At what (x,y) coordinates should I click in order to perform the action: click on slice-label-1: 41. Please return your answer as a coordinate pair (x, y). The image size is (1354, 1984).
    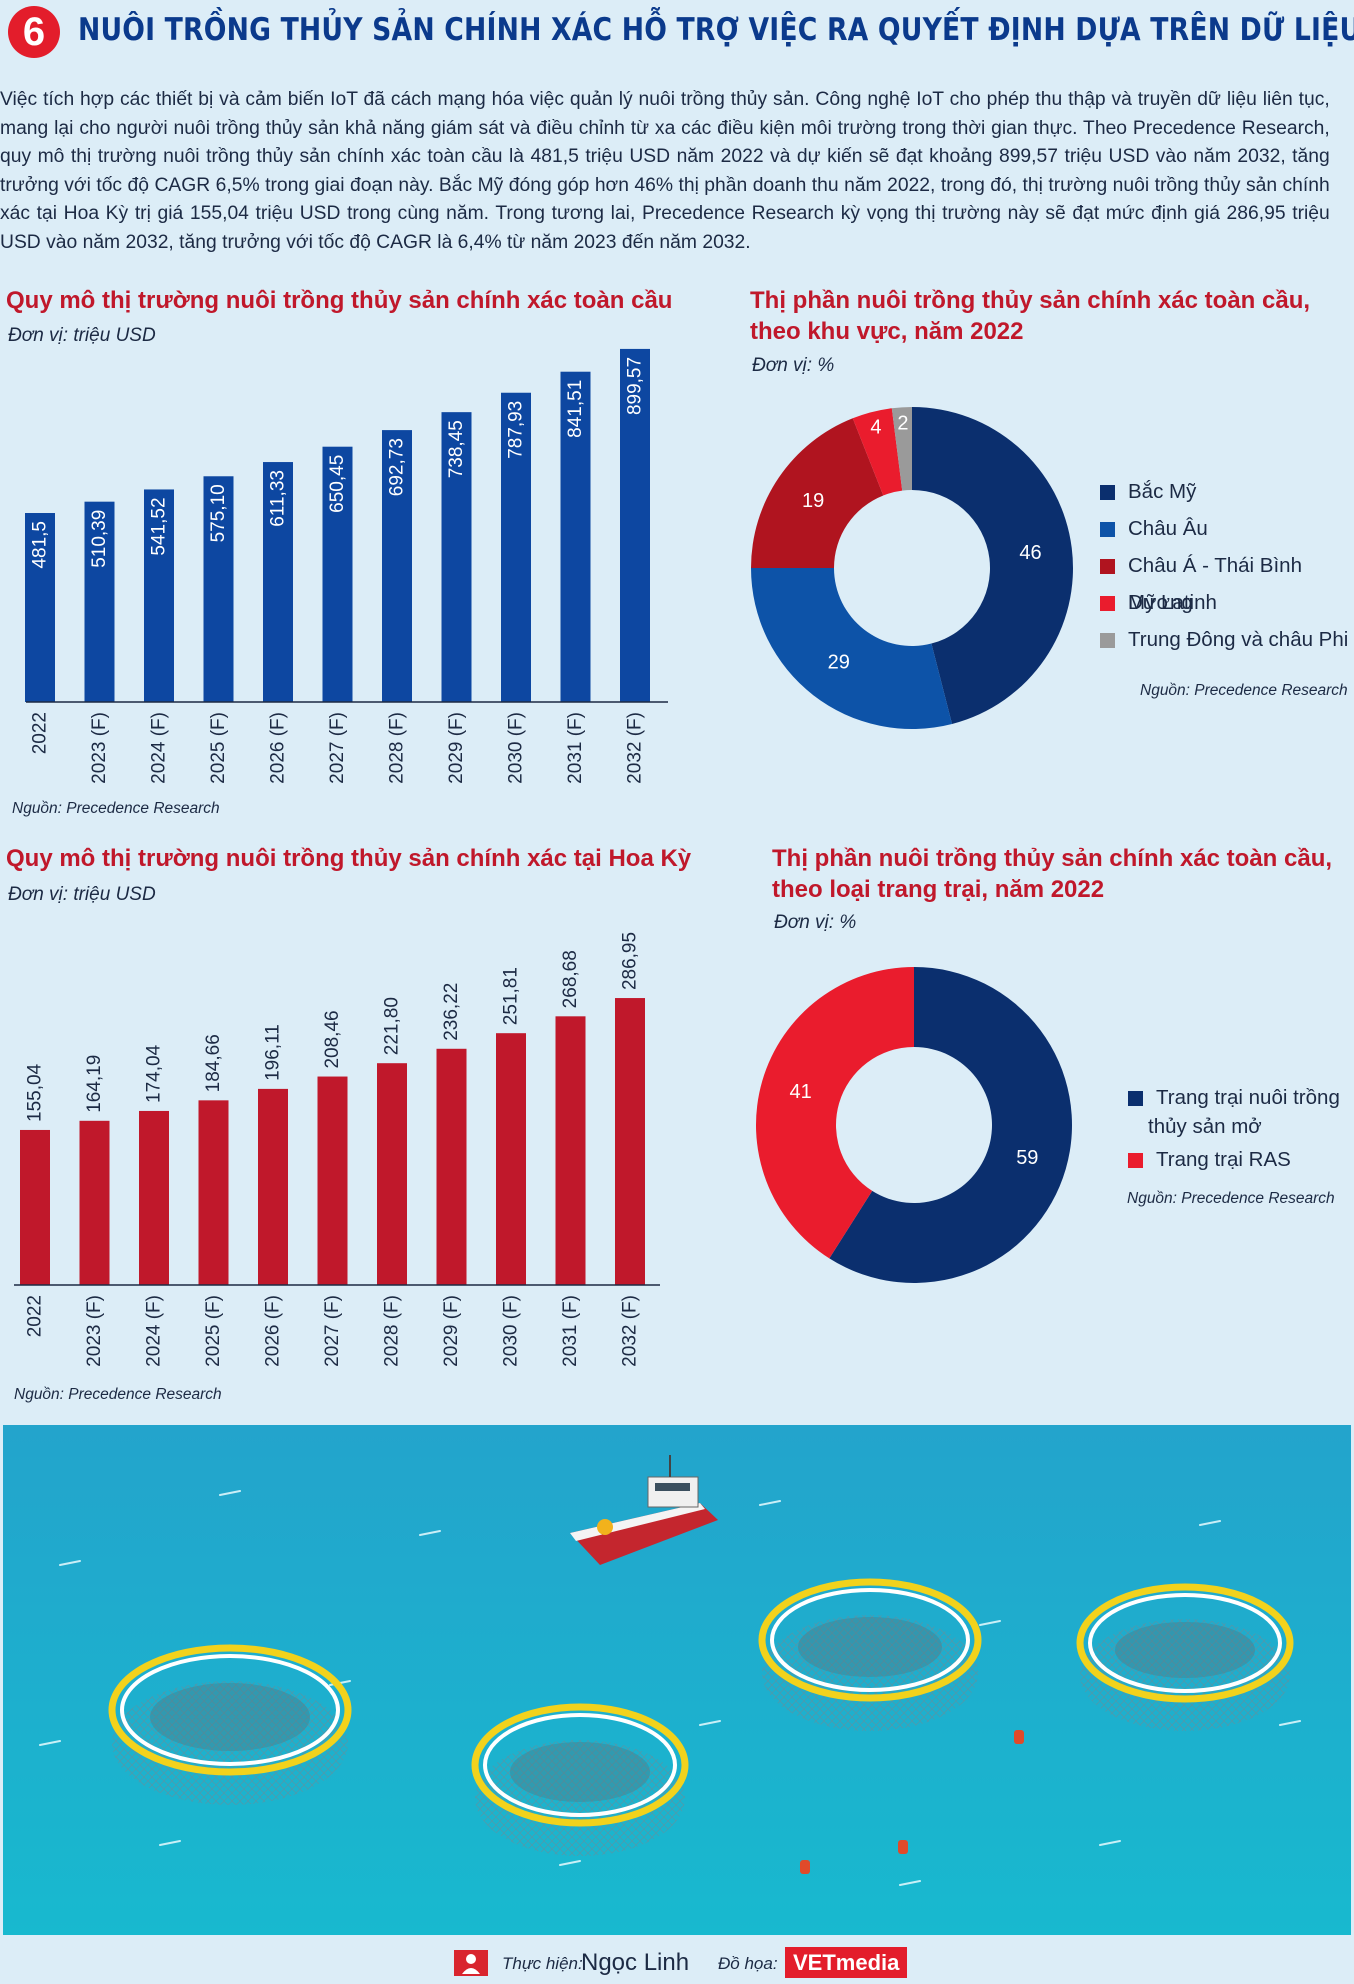
    Looking at the image, I should click on (801, 1092).